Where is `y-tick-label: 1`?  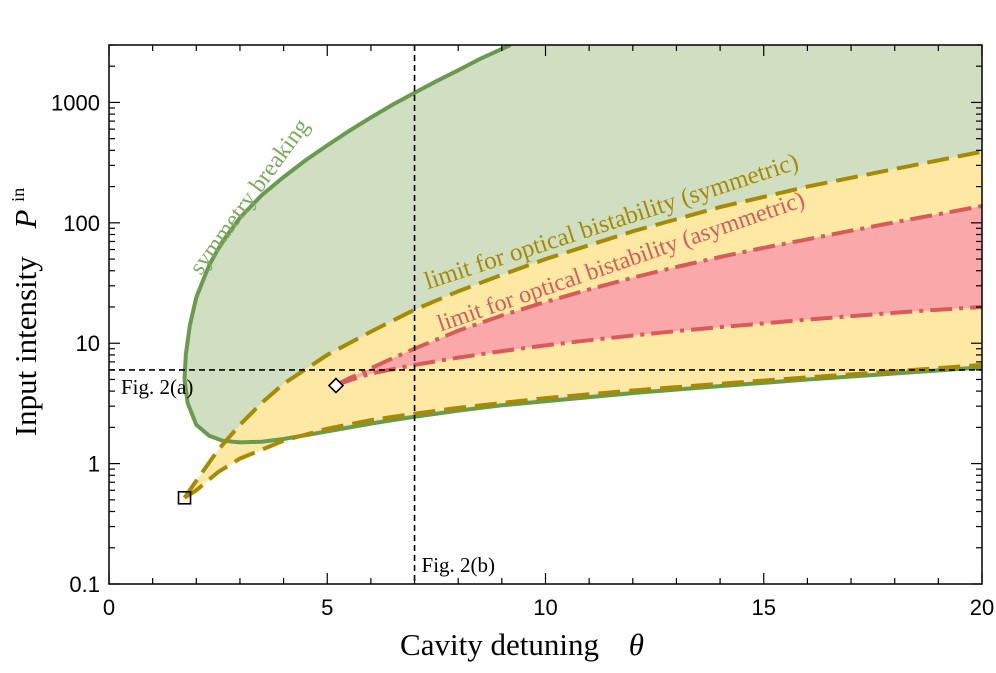 y-tick-label: 1 is located at coordinates (94, 464).